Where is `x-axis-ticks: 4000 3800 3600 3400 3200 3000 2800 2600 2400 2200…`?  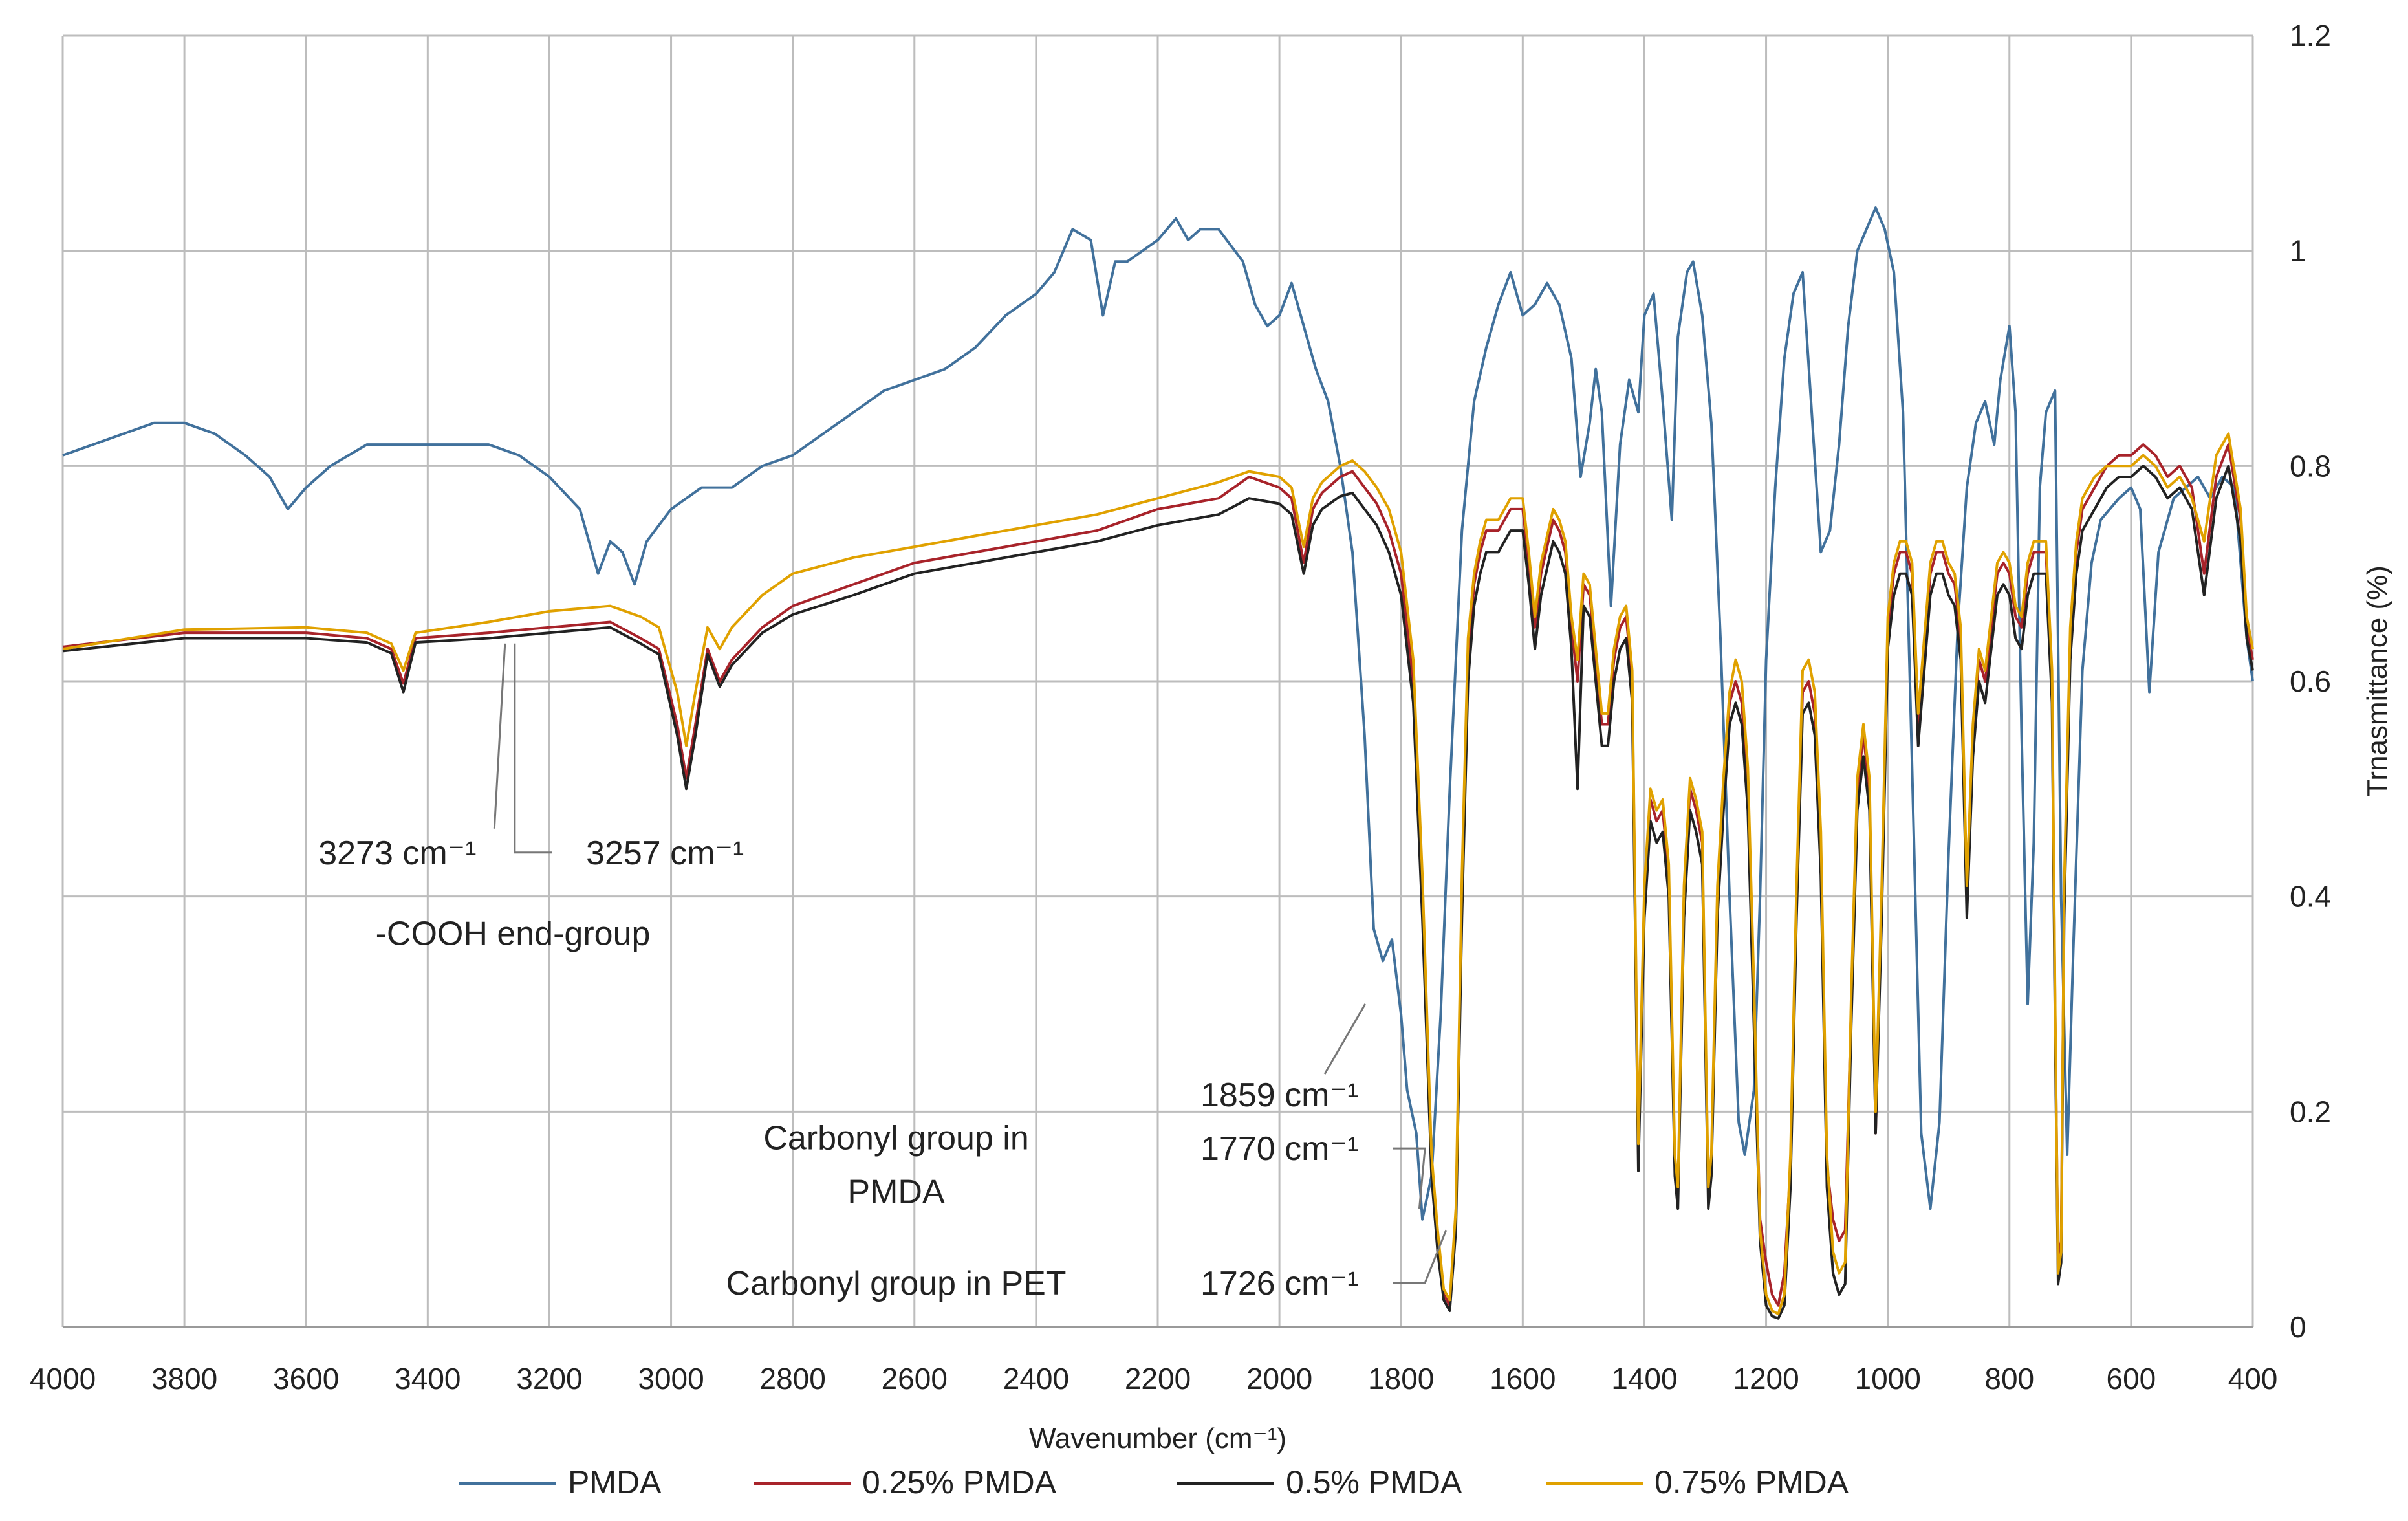 x-axis-ticks: 4000 3800 3600 3400 3200 3000 2800 2600 2400 2200… is located at coordinates (1154, 1378).